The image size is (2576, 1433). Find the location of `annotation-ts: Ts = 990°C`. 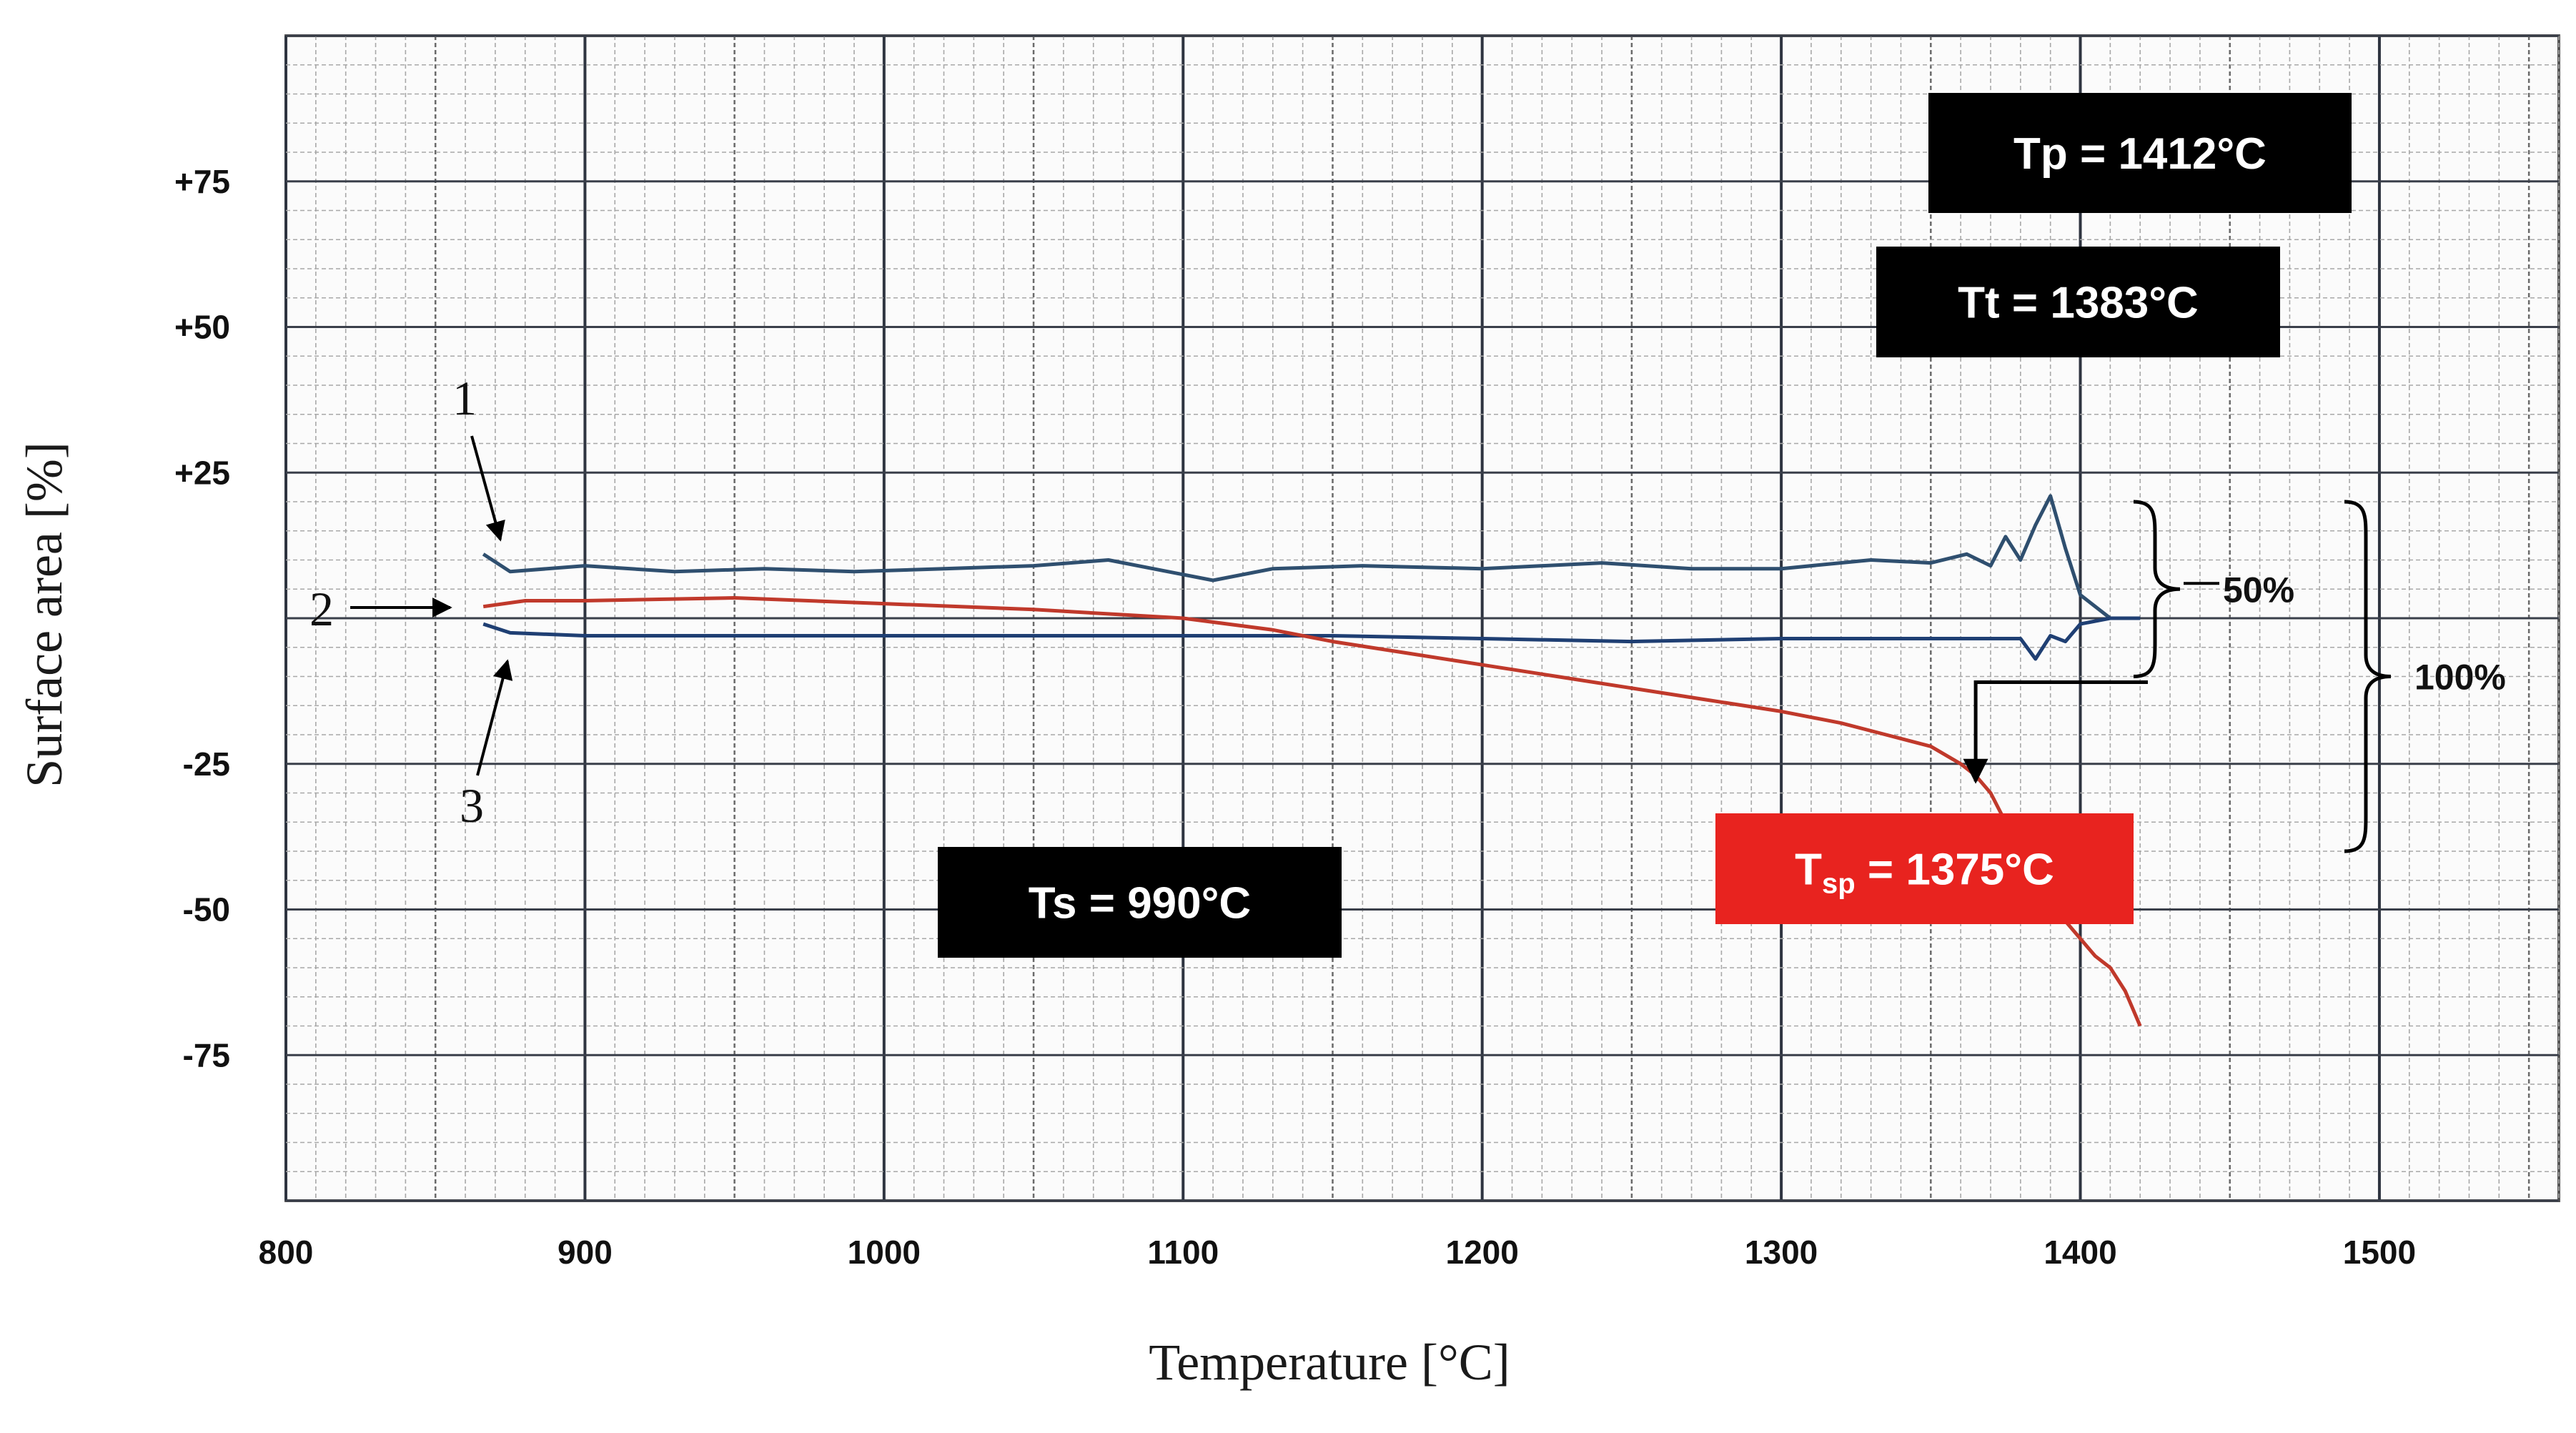

annotation-ts: Ts = 990°C is located at coordinates (1140, 903).